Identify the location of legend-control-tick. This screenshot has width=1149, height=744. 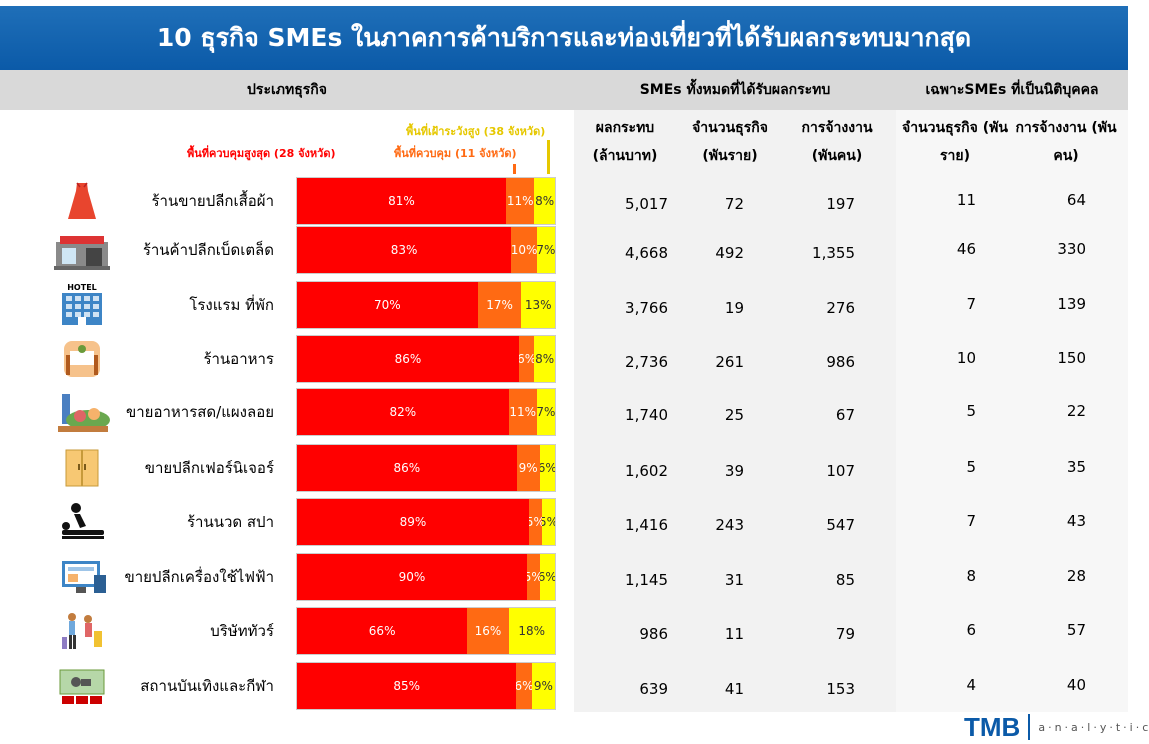
(514, 169).